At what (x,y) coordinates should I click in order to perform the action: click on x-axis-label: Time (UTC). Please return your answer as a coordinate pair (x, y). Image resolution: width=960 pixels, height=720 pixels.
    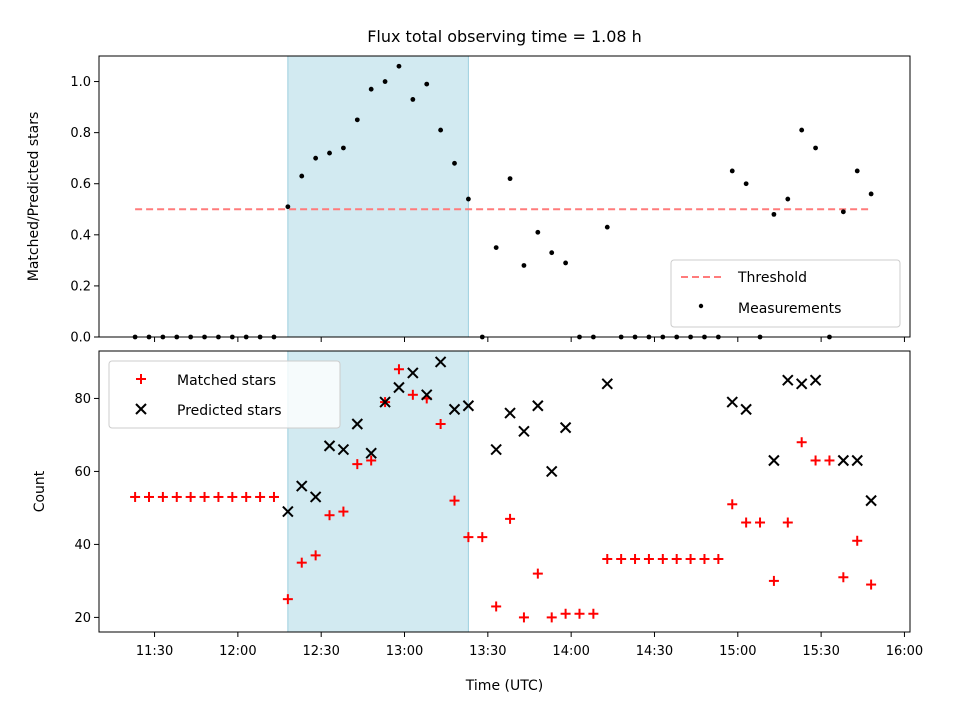
    Looking at the image, I should click on (504, 686).